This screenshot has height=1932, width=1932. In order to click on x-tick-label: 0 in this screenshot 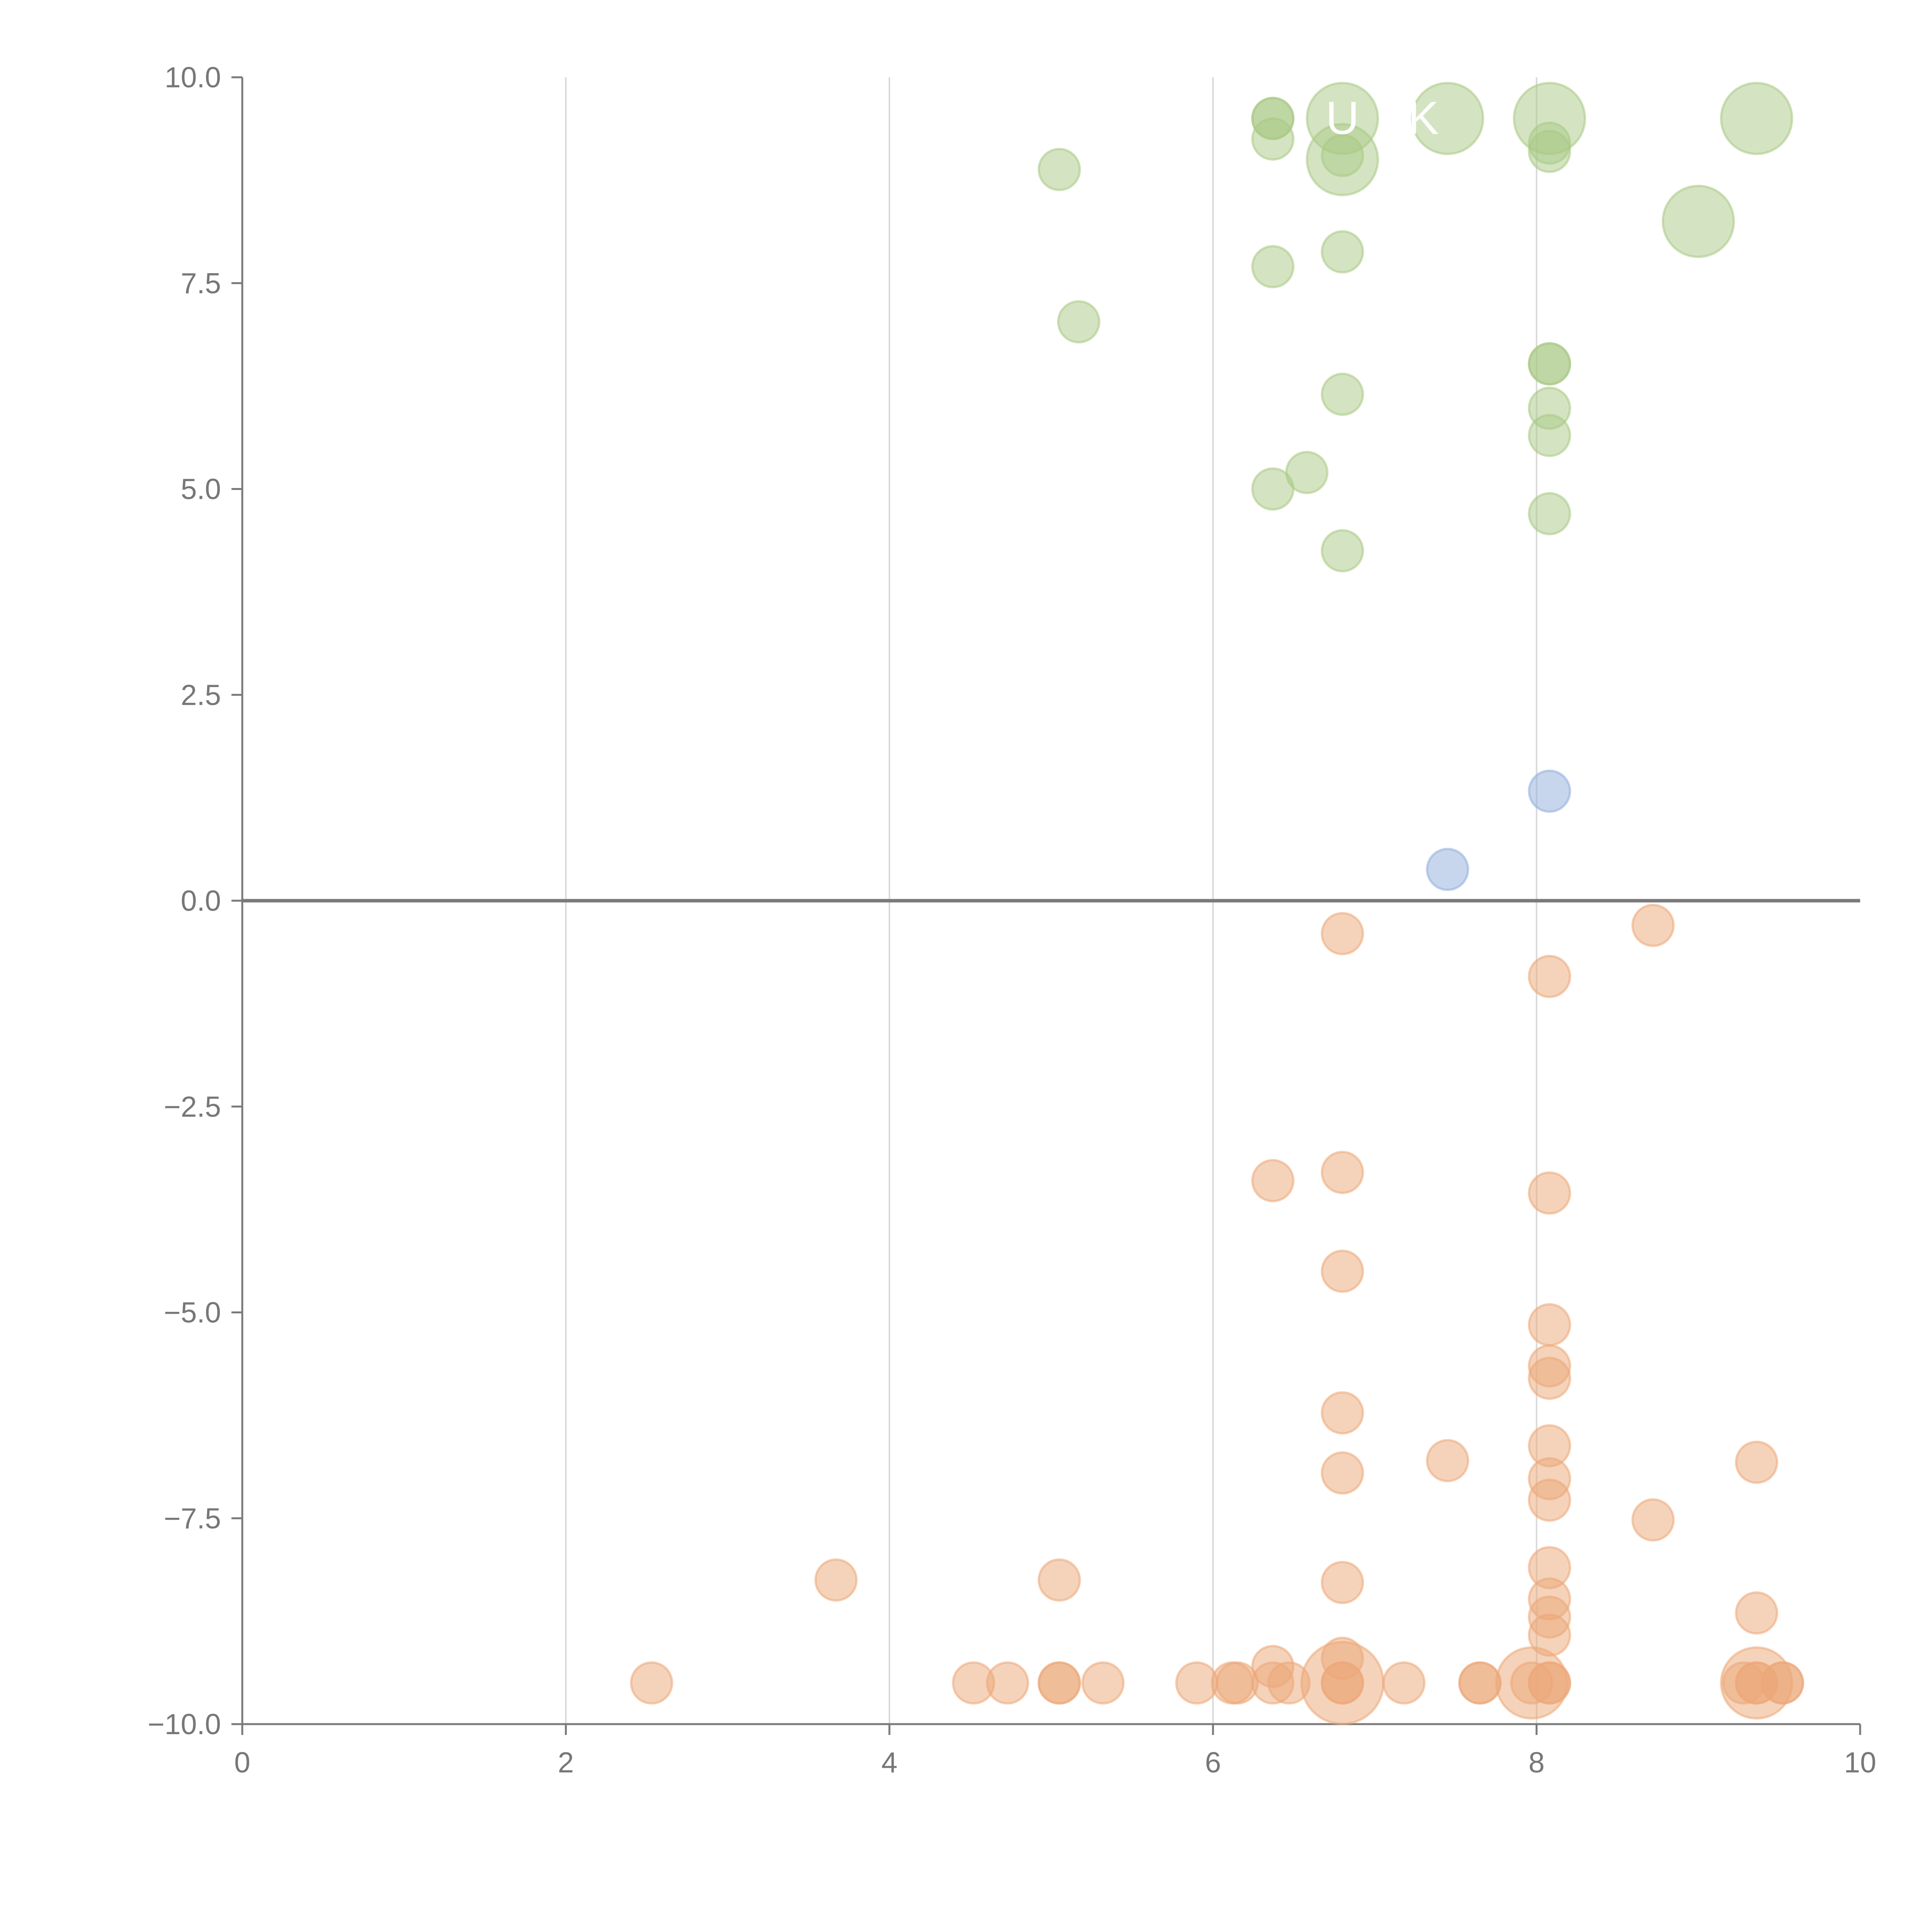, I will do `click(242, 1763)`.